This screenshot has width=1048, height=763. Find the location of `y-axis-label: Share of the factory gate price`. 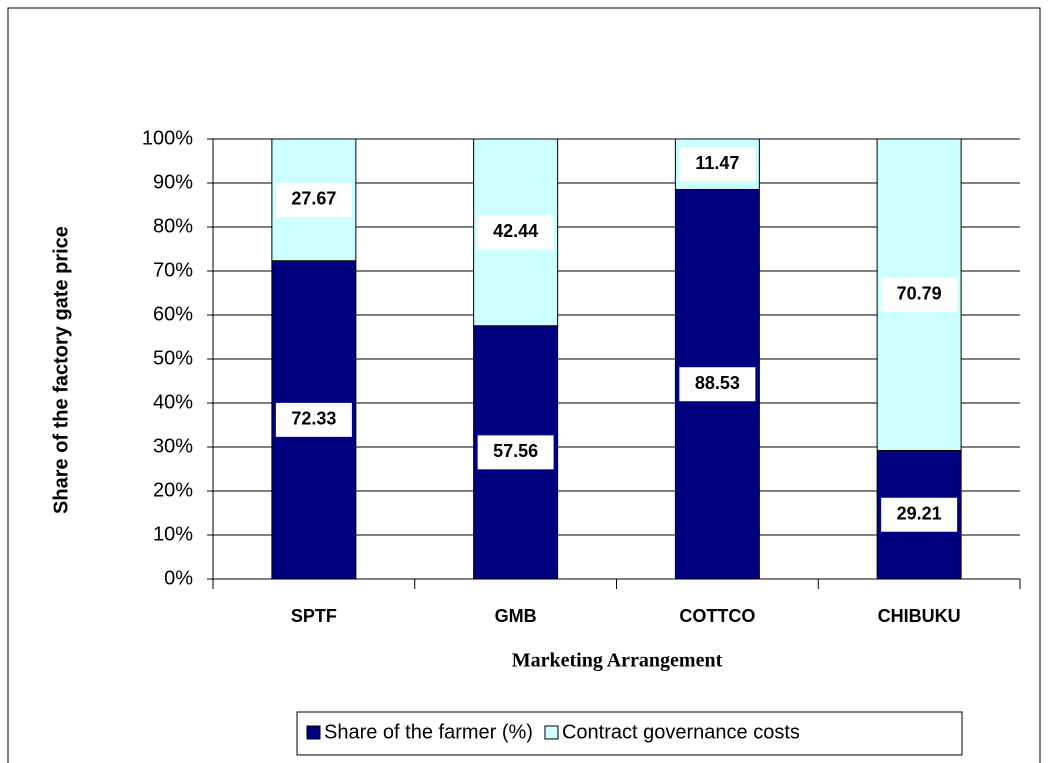

y-axis-label: Share of the factory gate price is located at coordinates (61, 370).